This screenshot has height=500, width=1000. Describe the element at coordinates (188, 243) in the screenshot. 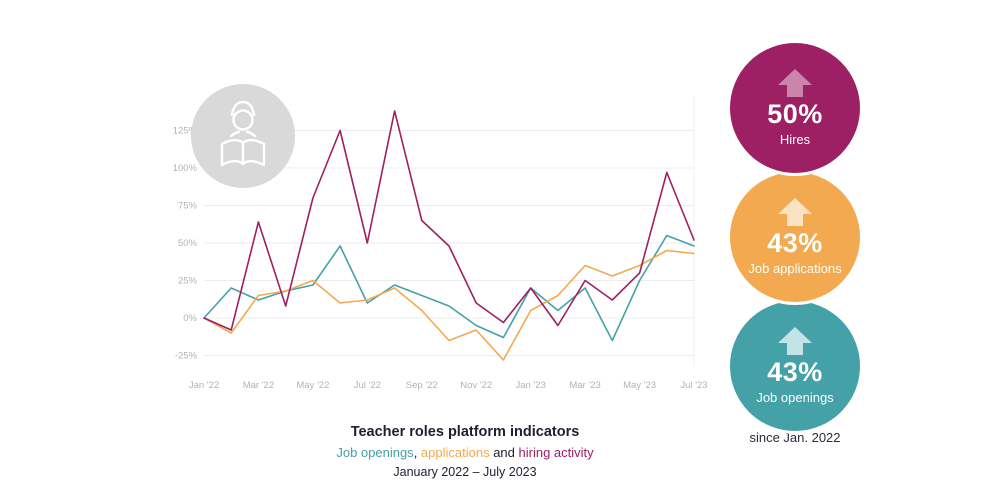

I see `svg-text: 50%` at that location.